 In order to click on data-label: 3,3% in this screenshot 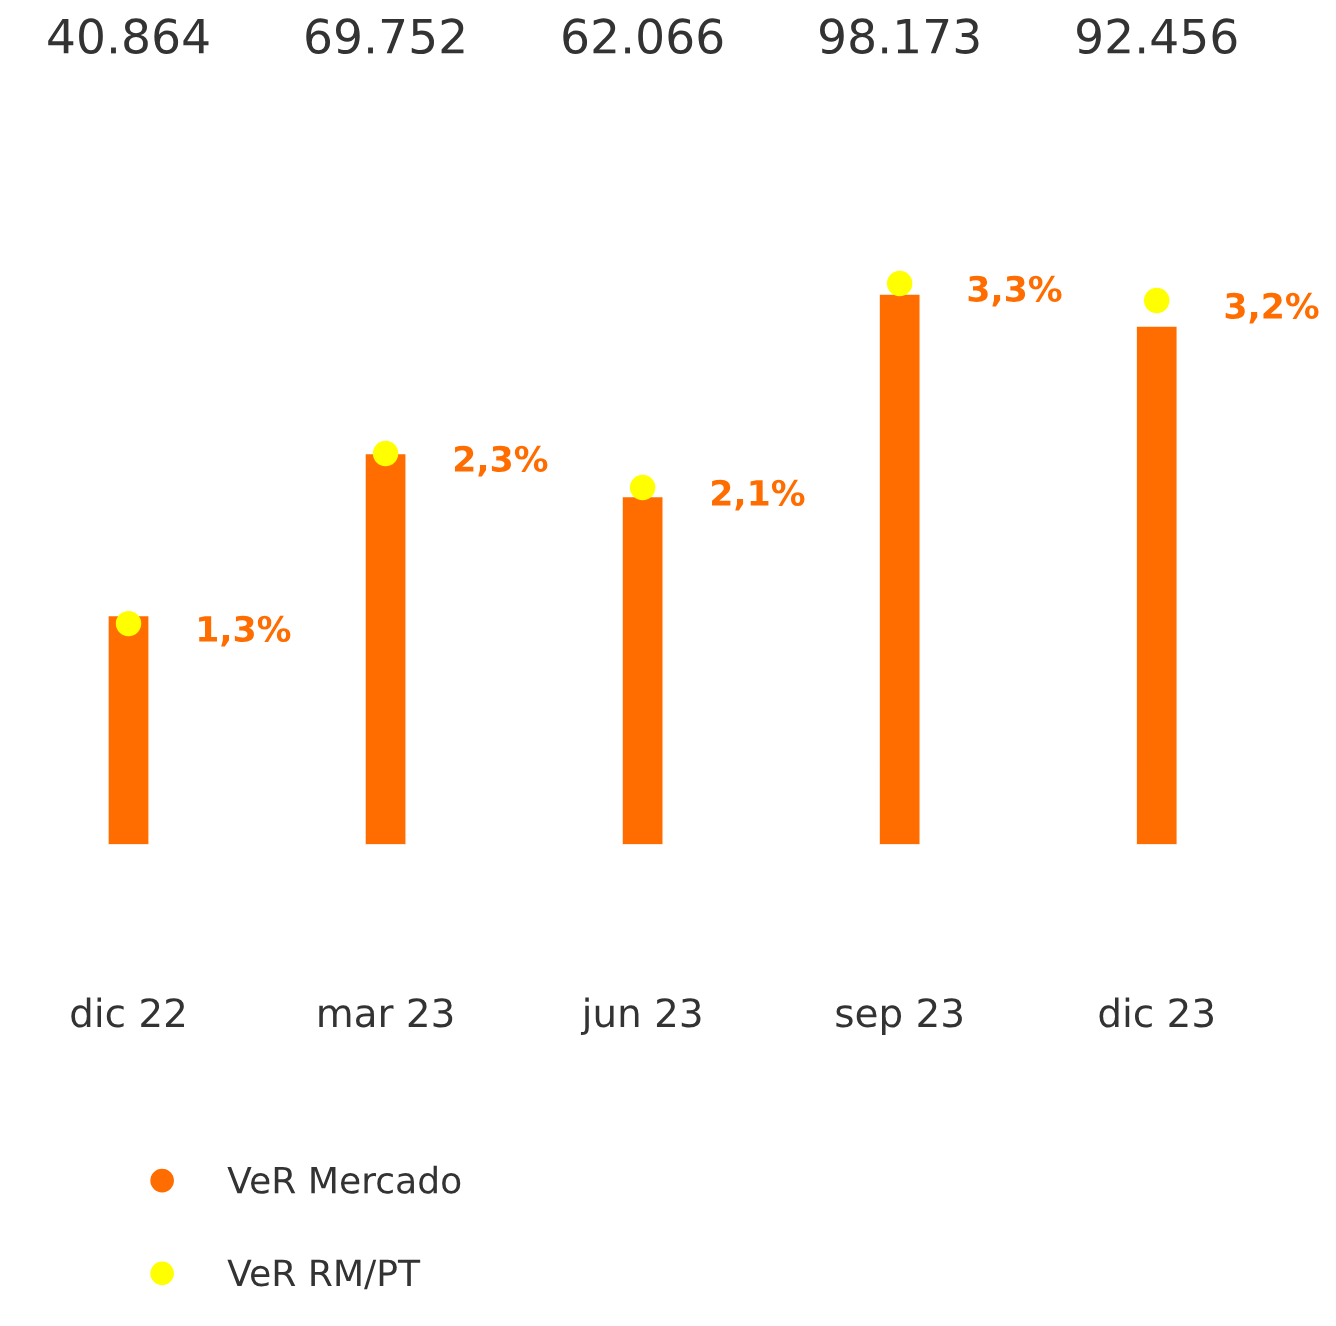, I will do `click(1015, 291)`.